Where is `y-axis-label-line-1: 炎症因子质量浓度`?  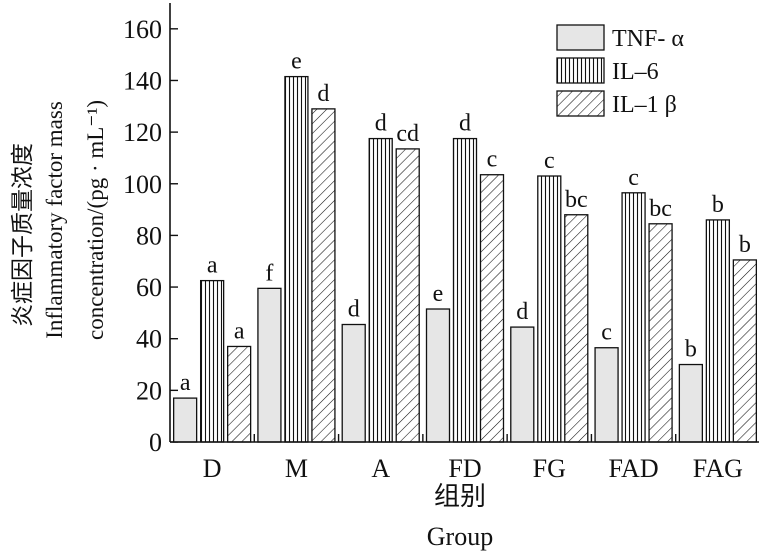 y-axis-label-line-1: 炎症因子质量浓度 is located at coordinates (22, 235).